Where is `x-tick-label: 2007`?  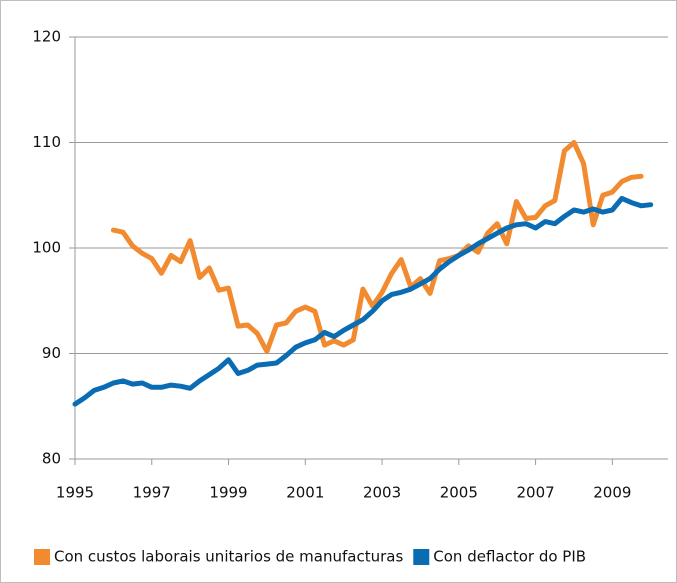 x-tick-label: 2007 is located at coordinates (535, 493).